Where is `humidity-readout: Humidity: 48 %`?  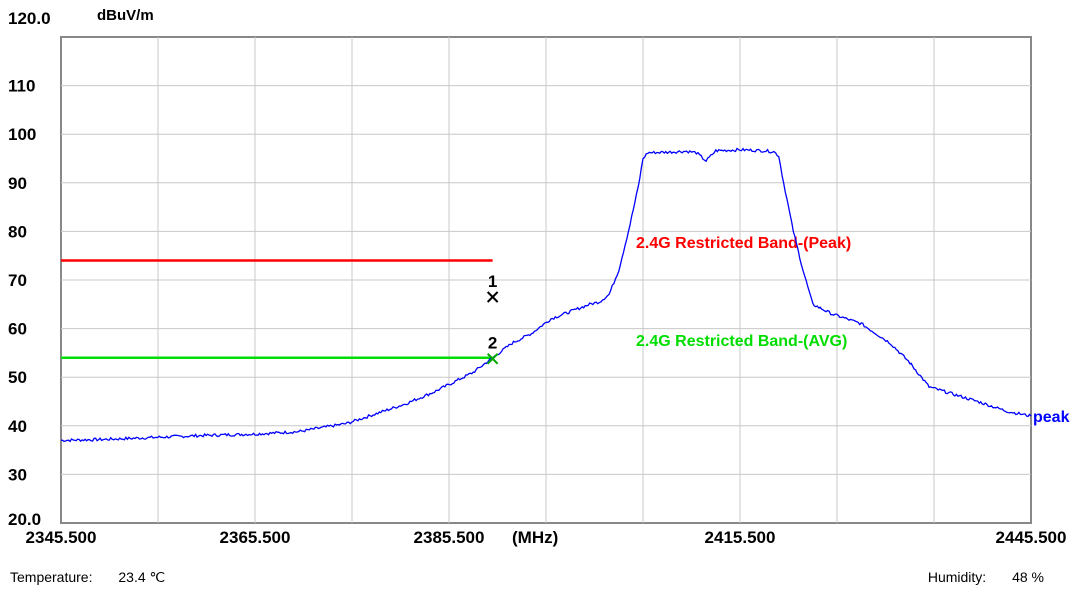 humidity-readout: Humidity: 48 % is located at coordinates (986, 577).